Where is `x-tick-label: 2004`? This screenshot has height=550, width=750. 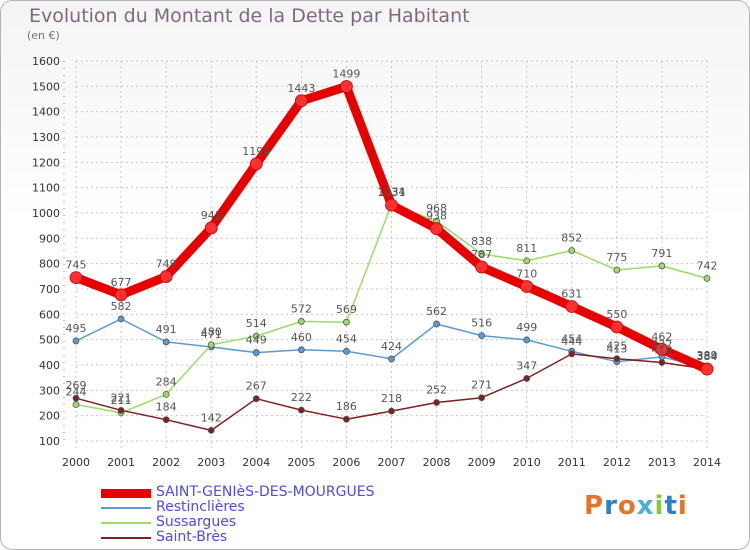
x-tick-label: 2004 is located at coordinates (256, 462).